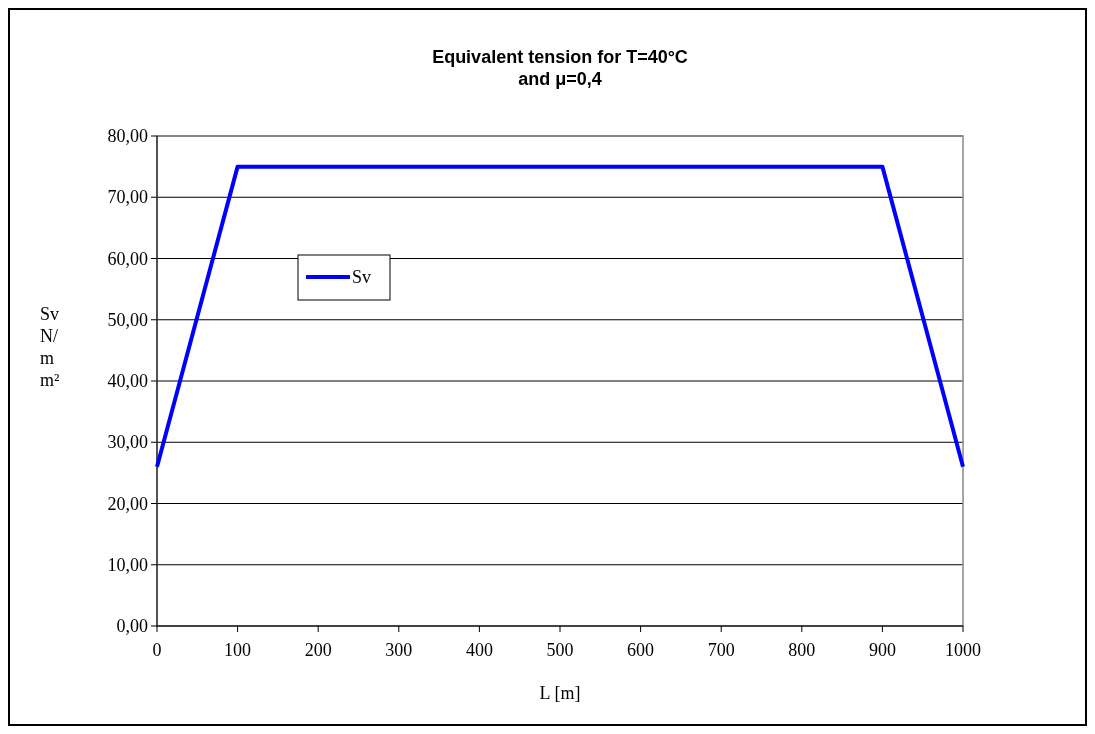 The height and width of the screenshot is (734, 1095). Describe the element at coordinates (479, 650) in the screenshot. I see `x-tick-label: 400` at that location.